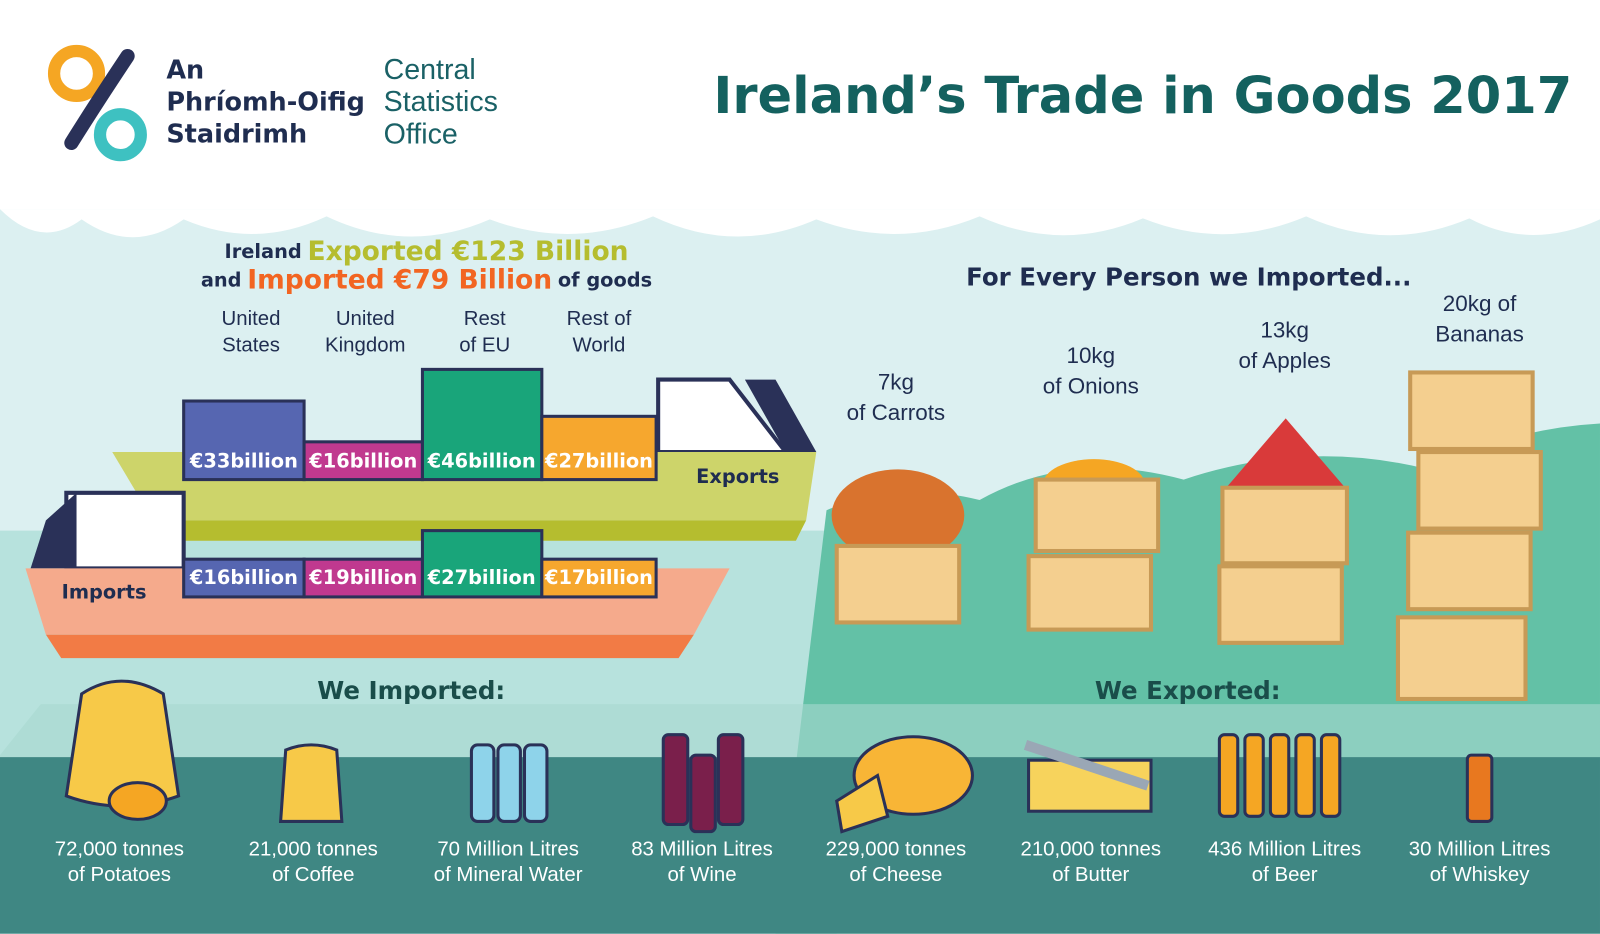  I want to click on product-label: of Cheese, so click(895, 875).